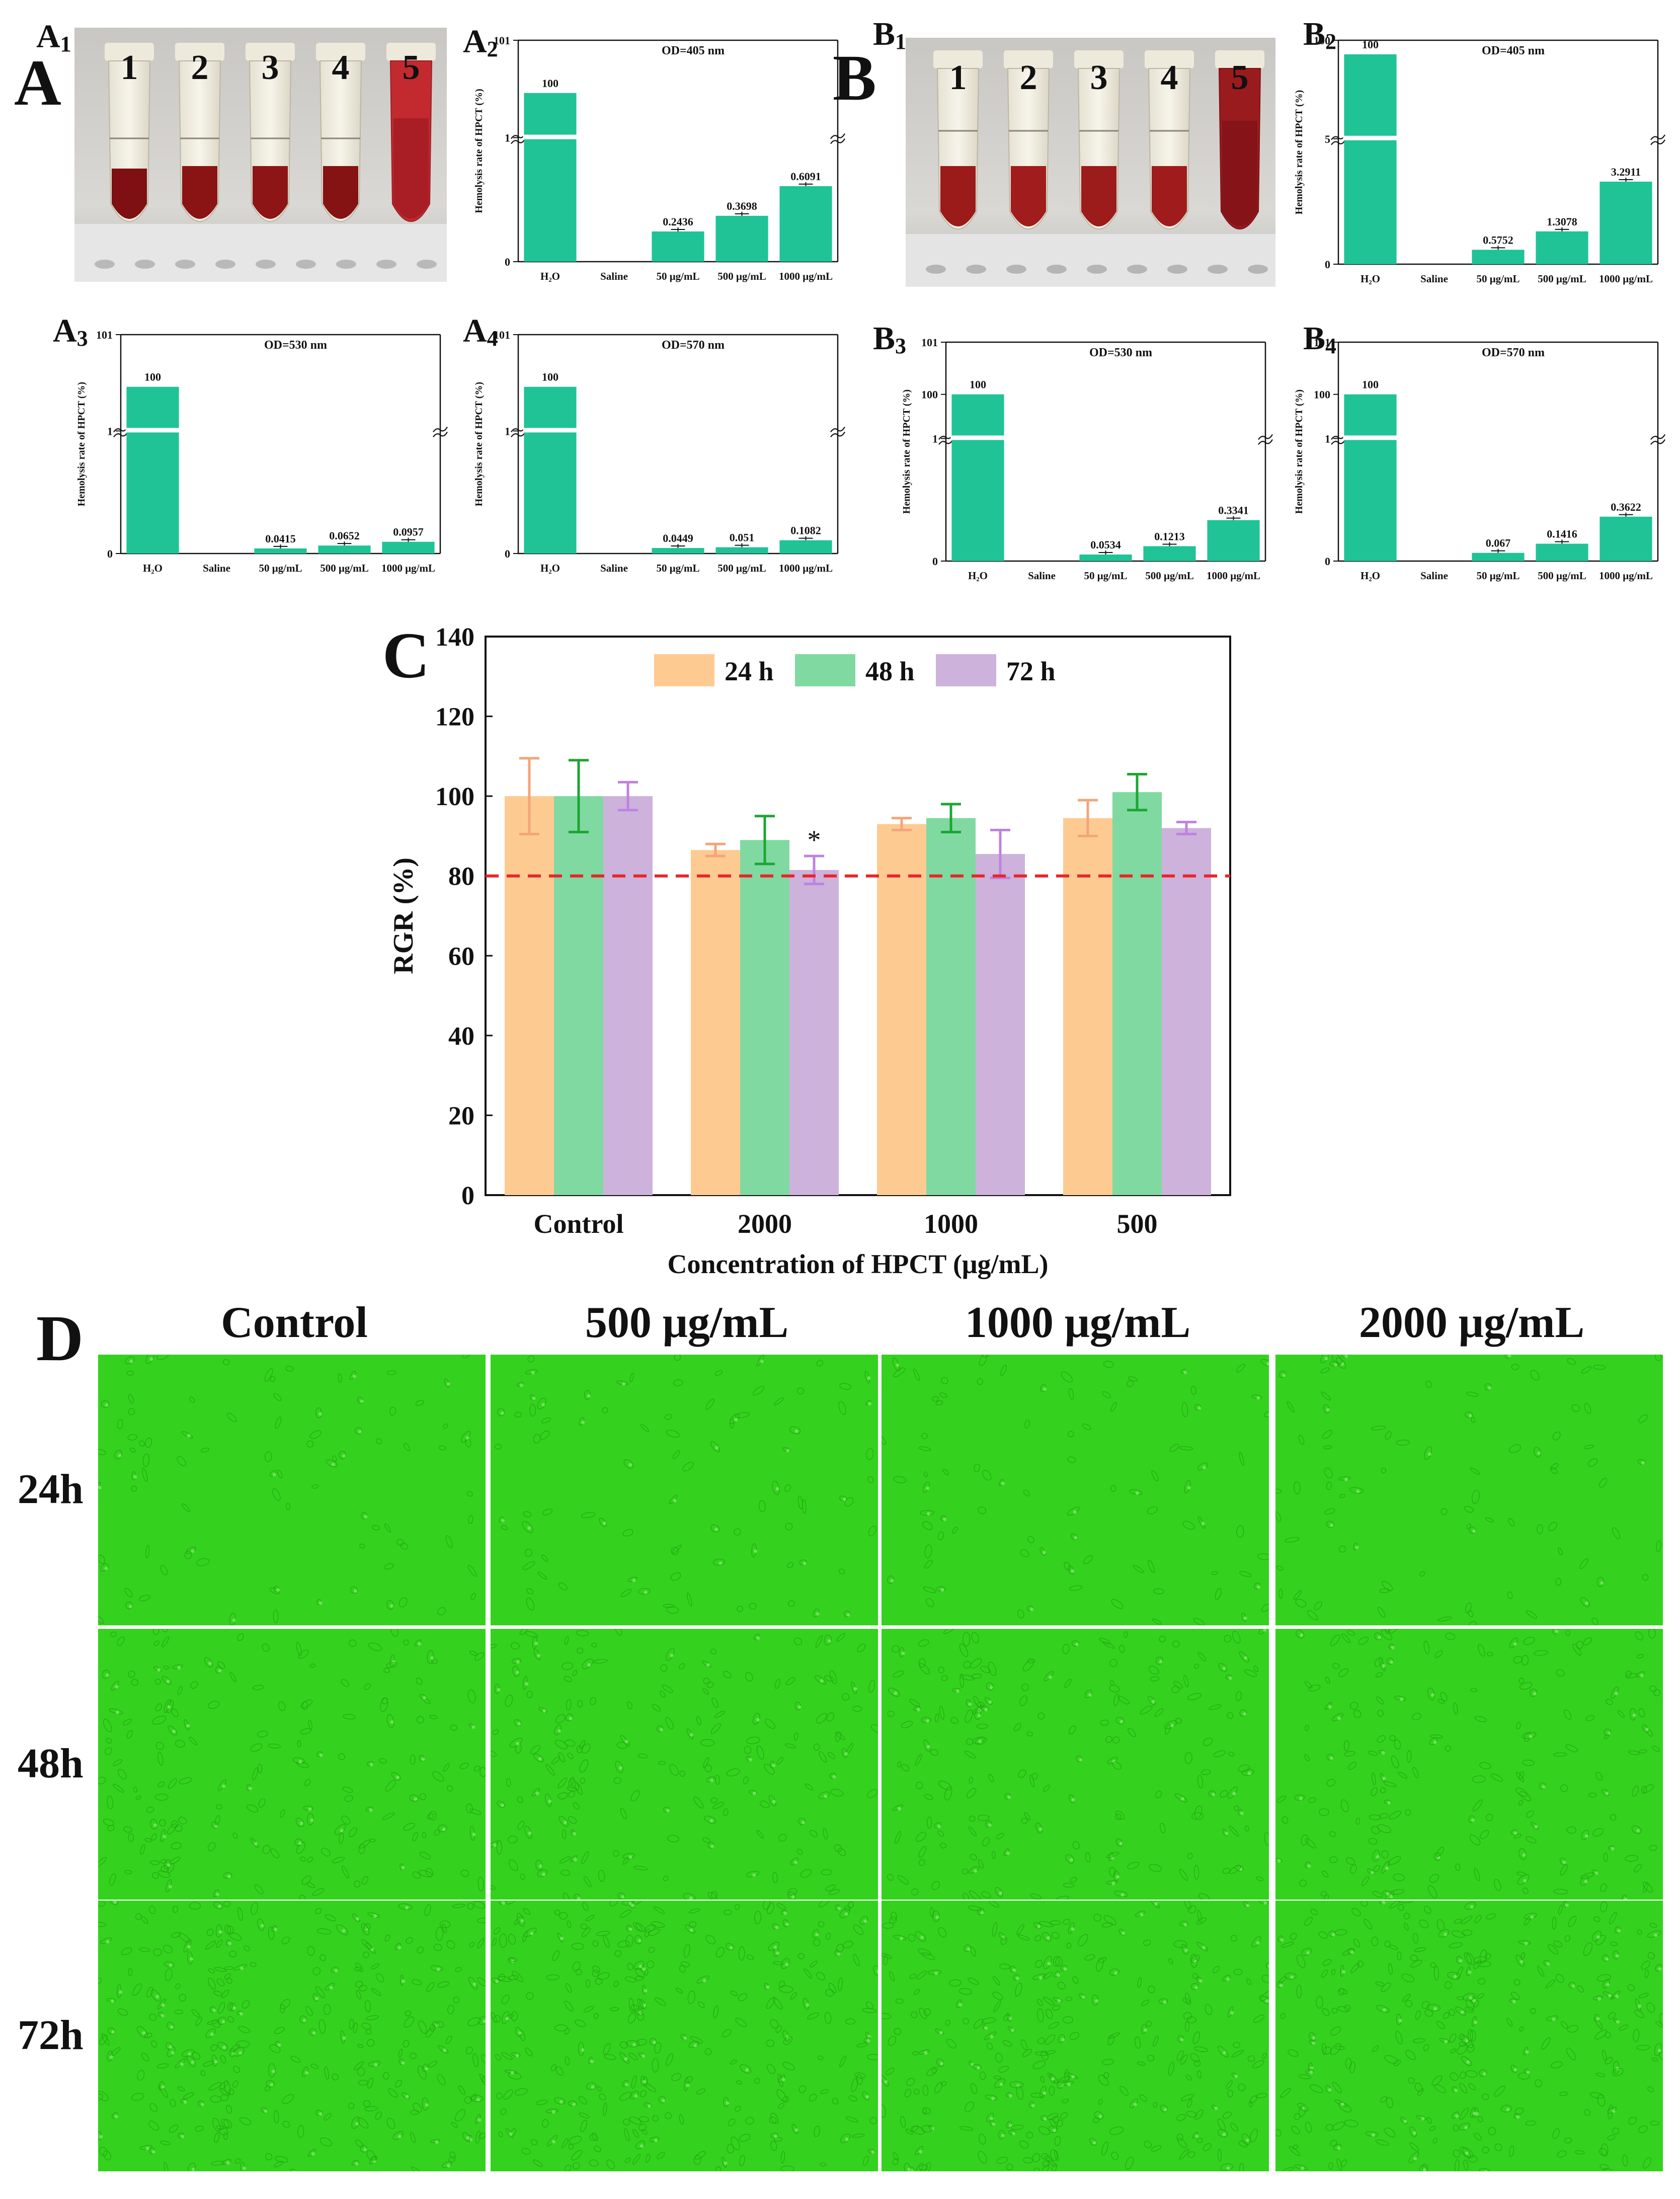  I want to click on tube-photo-b1-drawing, so click(1090, 163).